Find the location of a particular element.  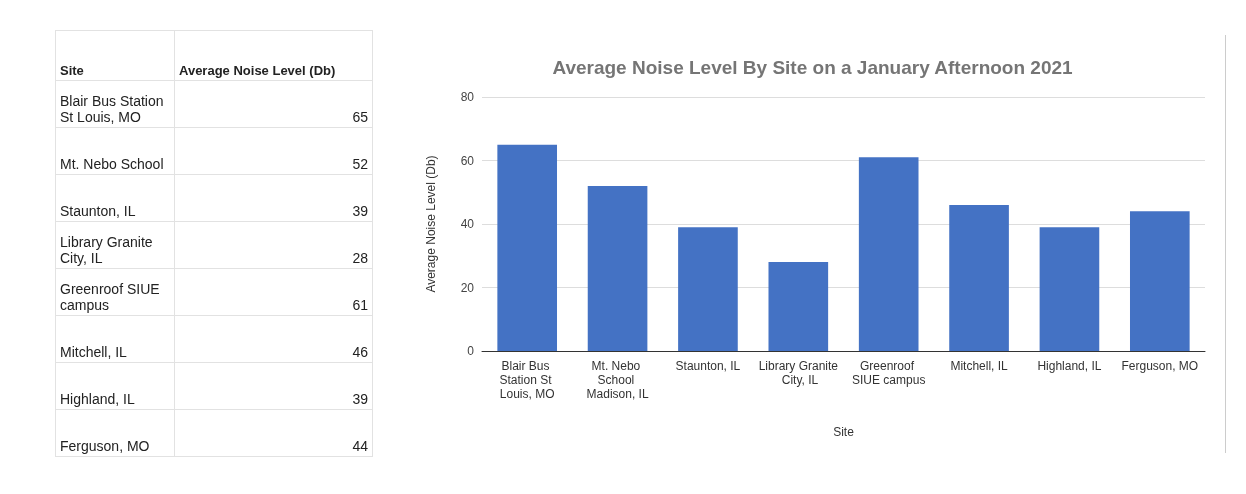

chart-title: Average Noise Level By Site on a January Afternoon 2021 is located at coordinates (813, 67).